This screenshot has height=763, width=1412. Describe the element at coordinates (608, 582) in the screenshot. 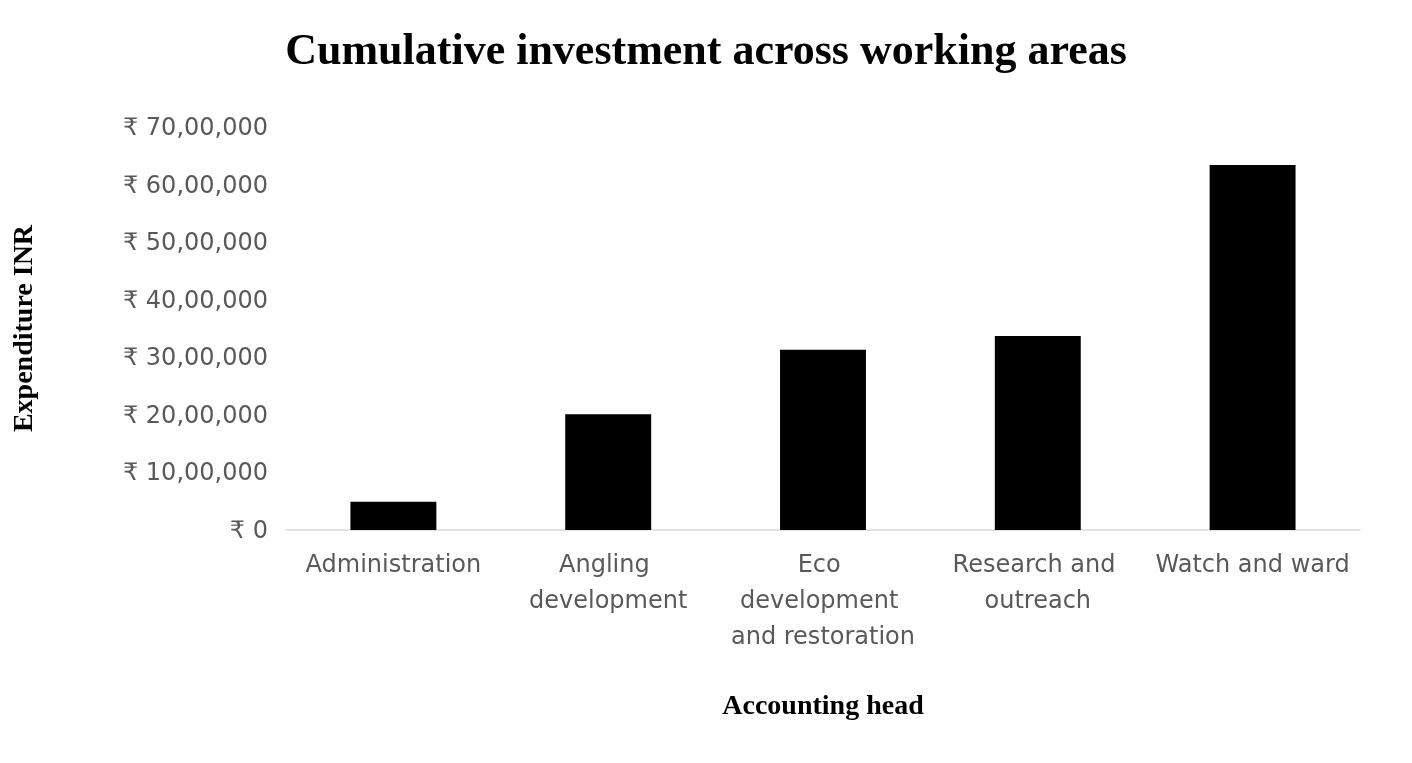

I see `x-tick-label: Angling development` at that location.